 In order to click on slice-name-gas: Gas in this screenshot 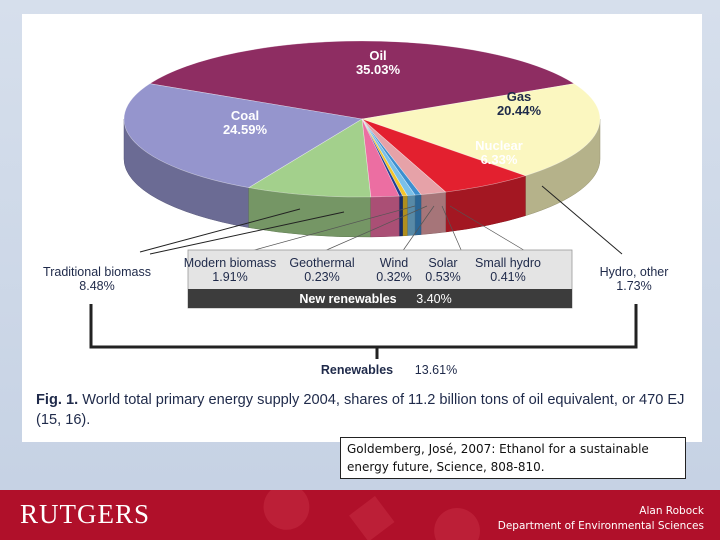, I will do `click(519, 96)`.